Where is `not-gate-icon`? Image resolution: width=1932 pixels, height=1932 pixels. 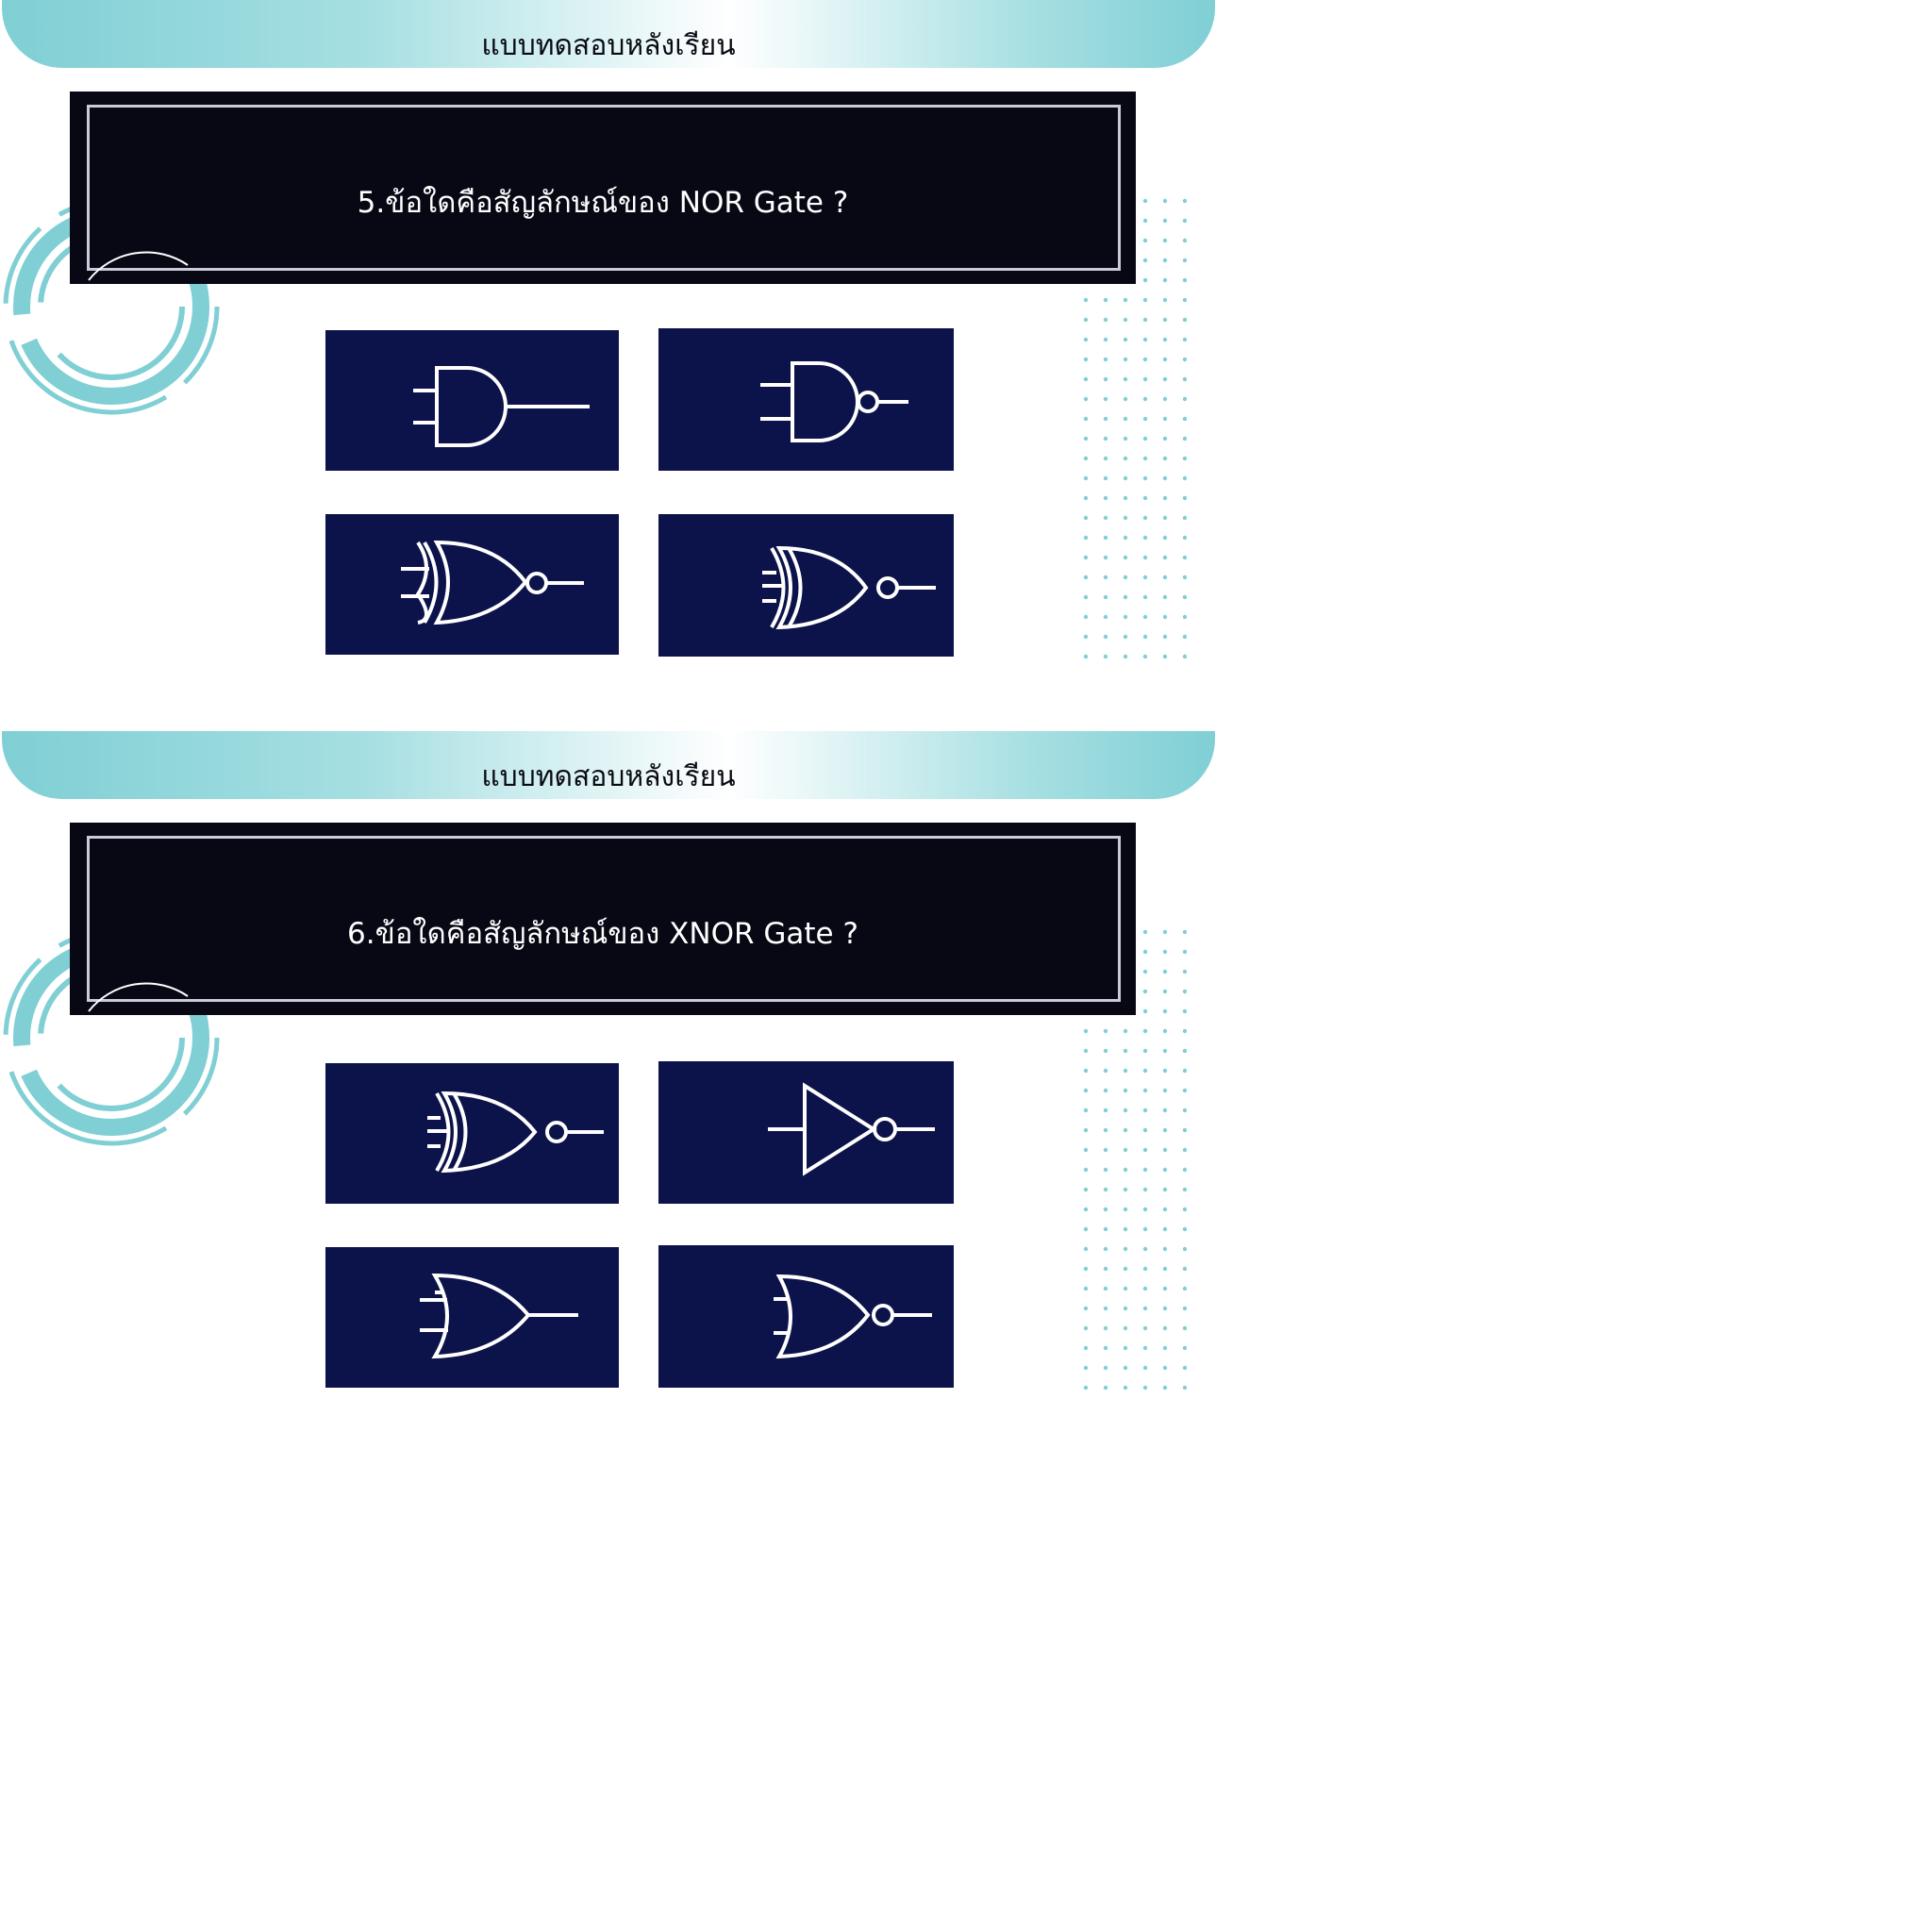 not-gate-icon is located at coordinates (851, 1129).